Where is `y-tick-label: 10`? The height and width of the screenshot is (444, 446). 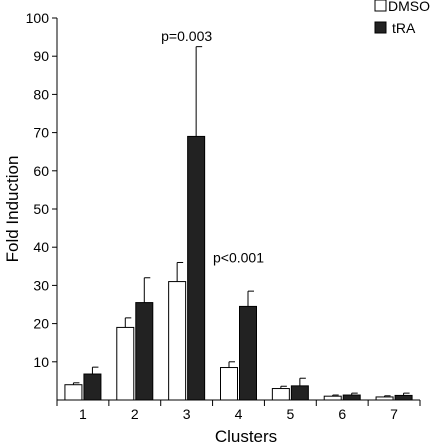
y-tick-label: 10 is located at coordinates (41, 362).